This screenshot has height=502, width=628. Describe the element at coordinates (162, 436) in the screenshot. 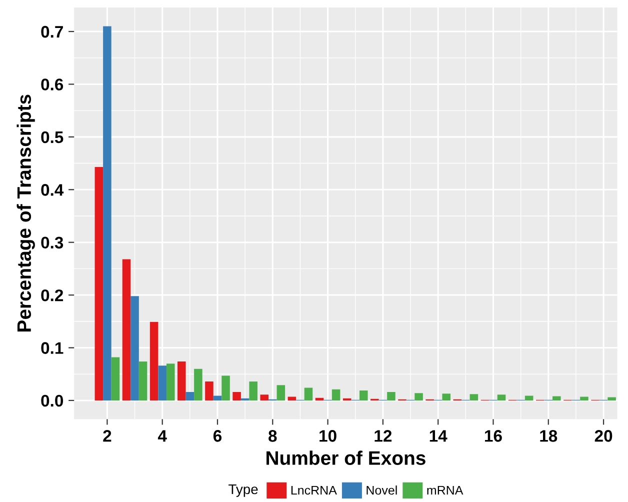

I see `x-tick-label: 4` at that location.